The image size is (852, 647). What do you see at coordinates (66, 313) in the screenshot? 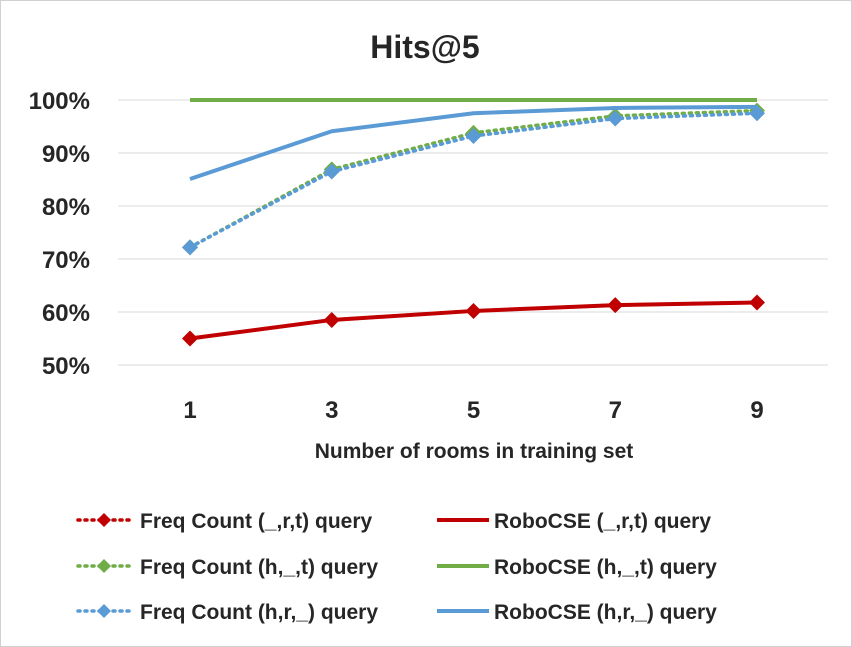
I see `y-tick-label: 60%` at bounding box center [66, 313].